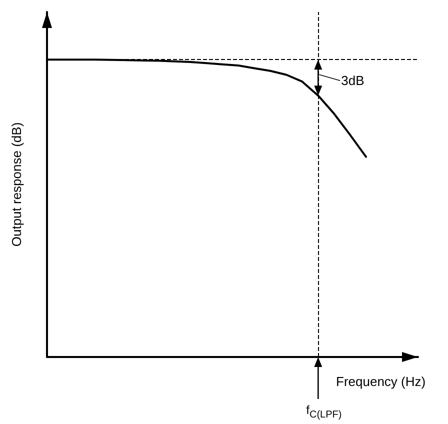 The height and width of the screenshot is (424, 448). I want to click on y-axis-title: Output response (dB), so click(16, 184).